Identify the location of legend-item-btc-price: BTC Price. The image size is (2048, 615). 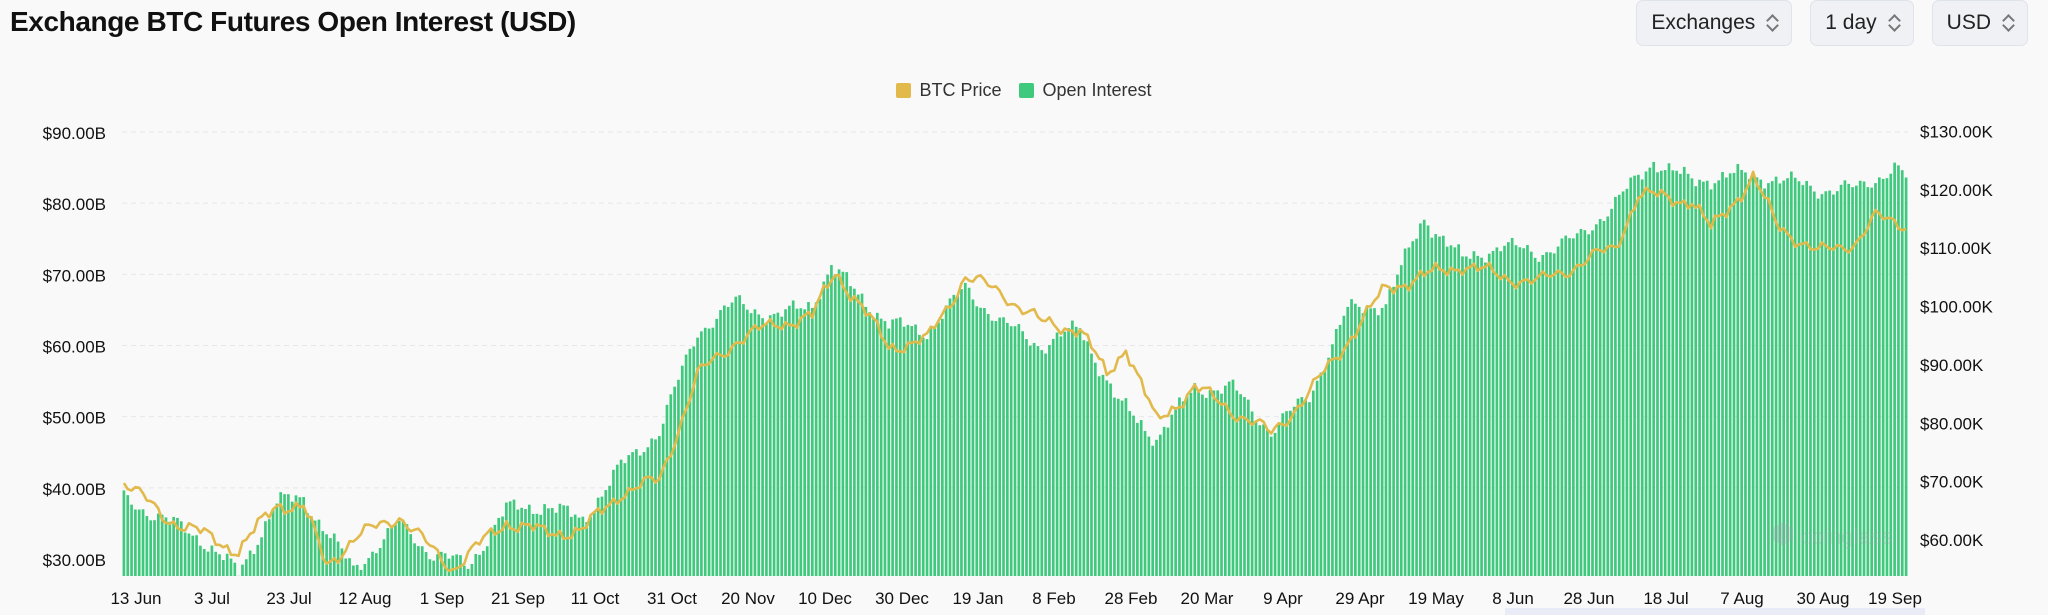
(948, 90).